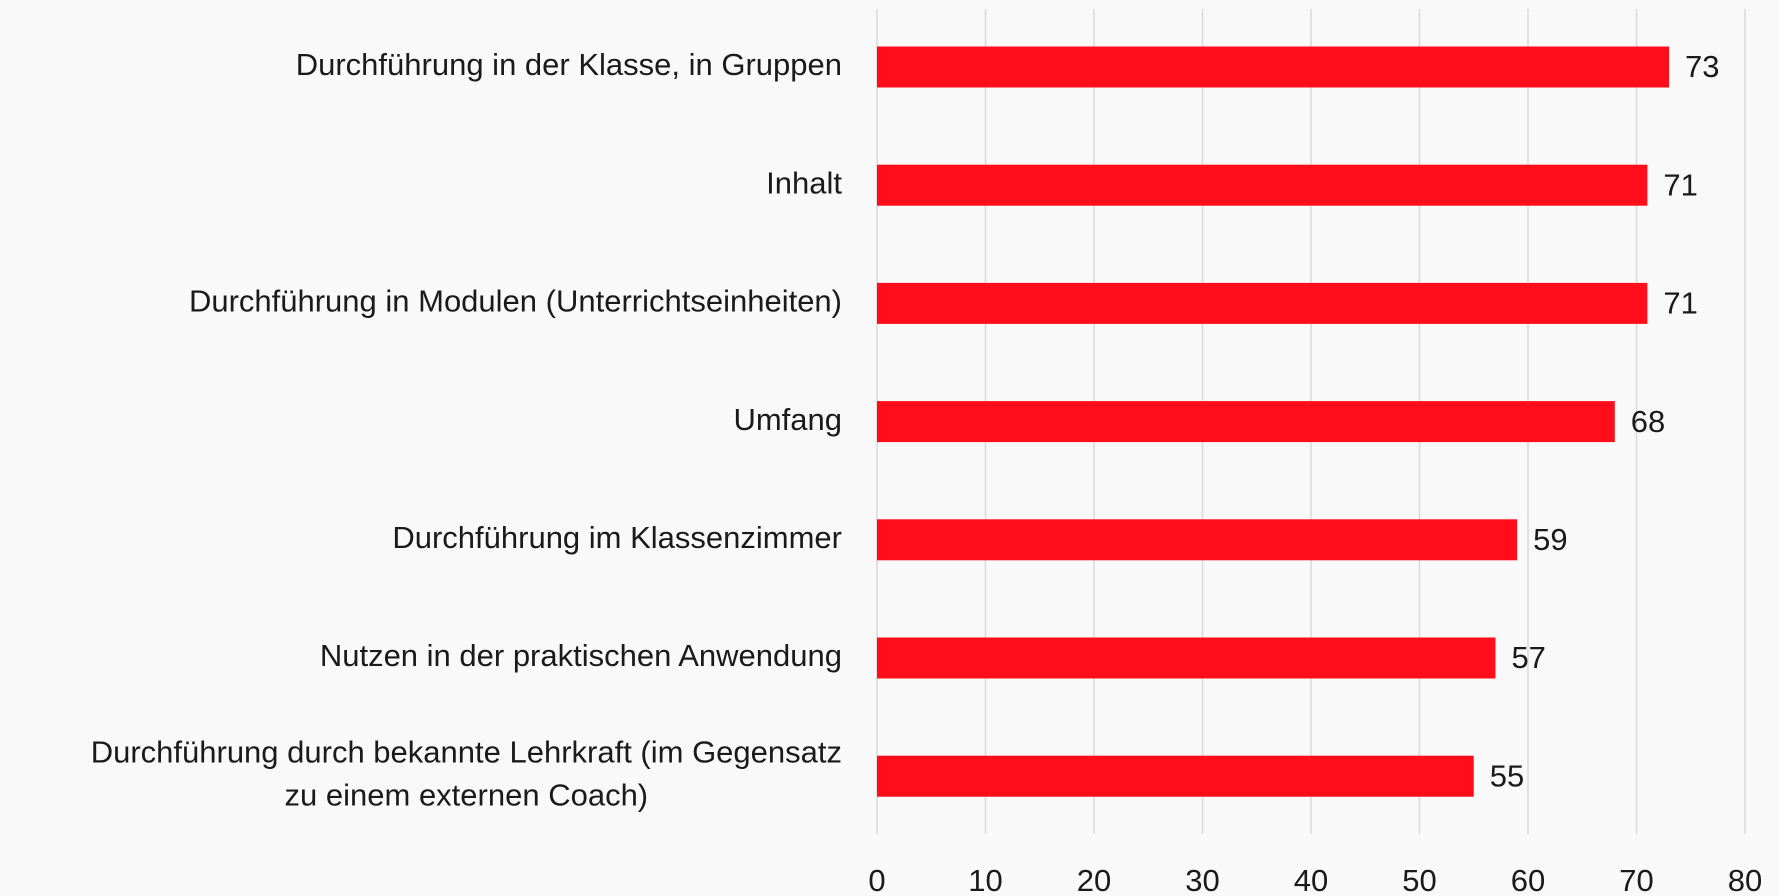 This screenshot has height=896, width=1779. Describe the element at coordinates (787, 419) in the screenshot. I see `category-label: Umfang` at that location.